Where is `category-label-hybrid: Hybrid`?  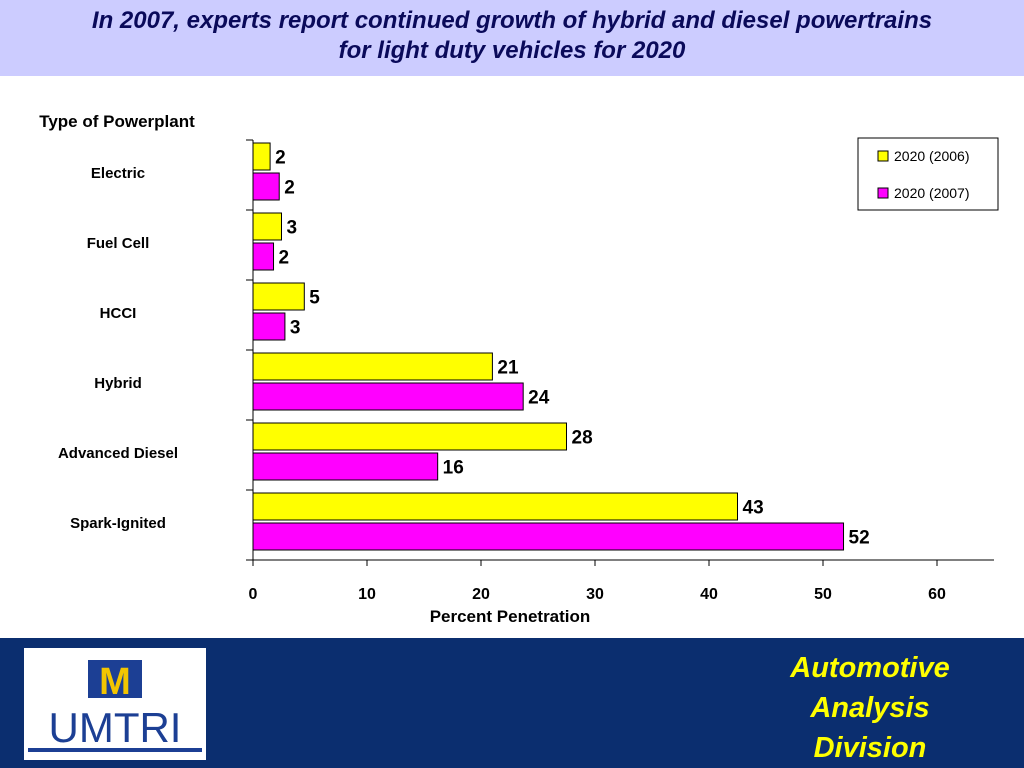
category-label-hybrid: Hybrid is located at coordinates (118, 383).